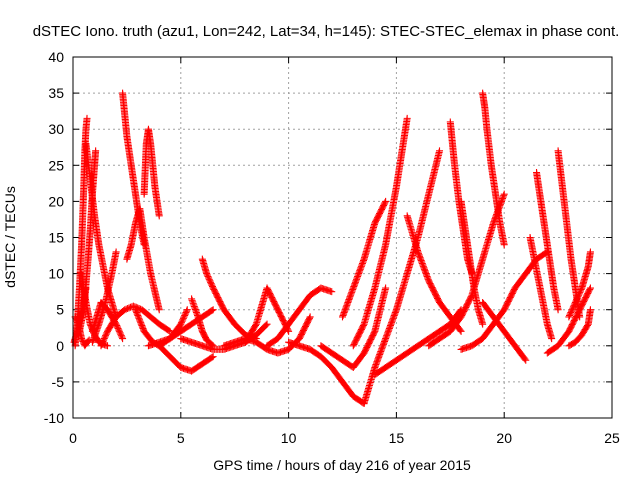  I want to click on y-tick-label: 5, so click(60, 310).